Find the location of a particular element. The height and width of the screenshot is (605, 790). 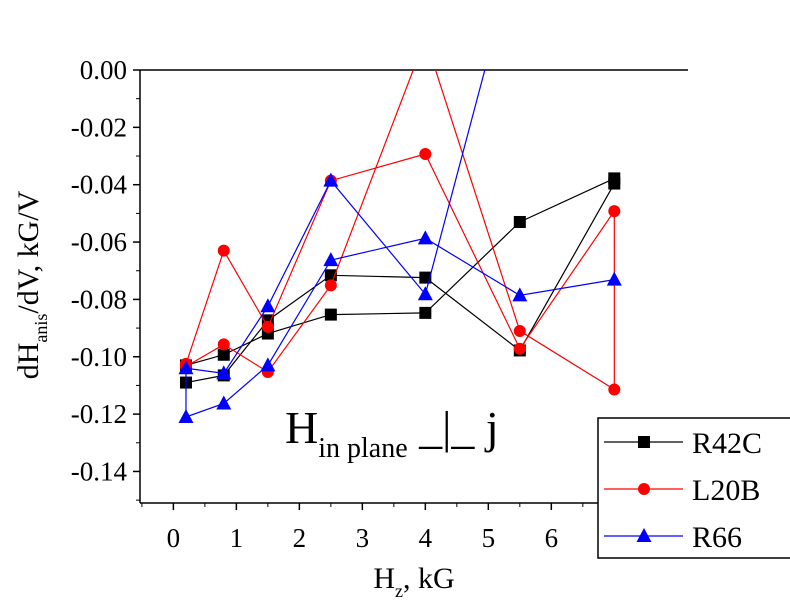

x-tick-label: 0 is located at coordinates (174, 538).